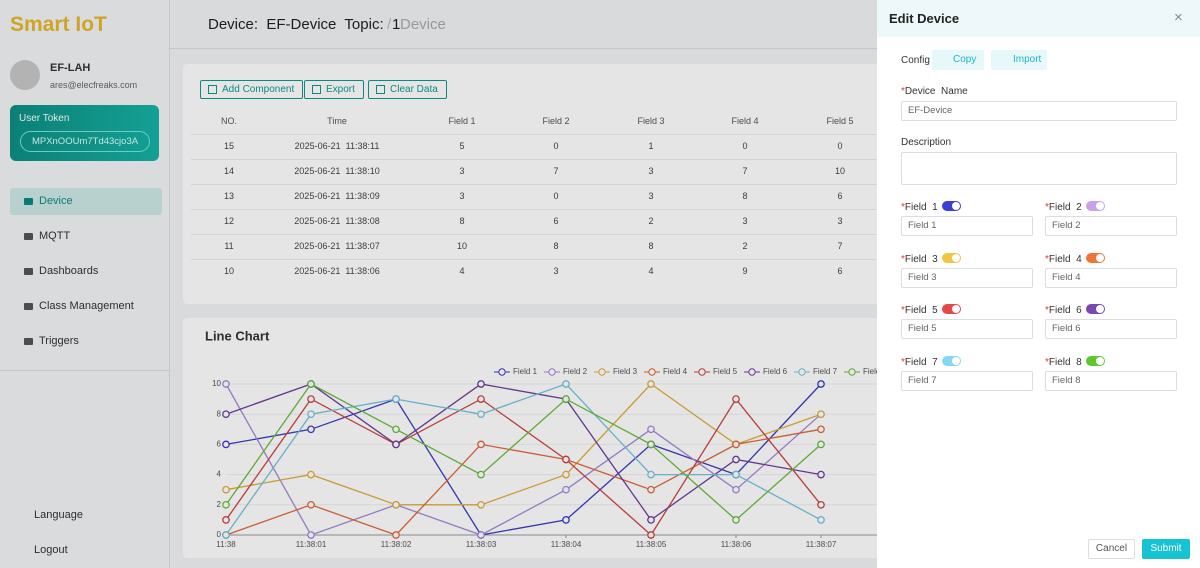 Image resolution: width=1200 pixels, height=568 pixels. I want to click on token: MPXnOOUm7Td43cjo3A, so click(85, 141).